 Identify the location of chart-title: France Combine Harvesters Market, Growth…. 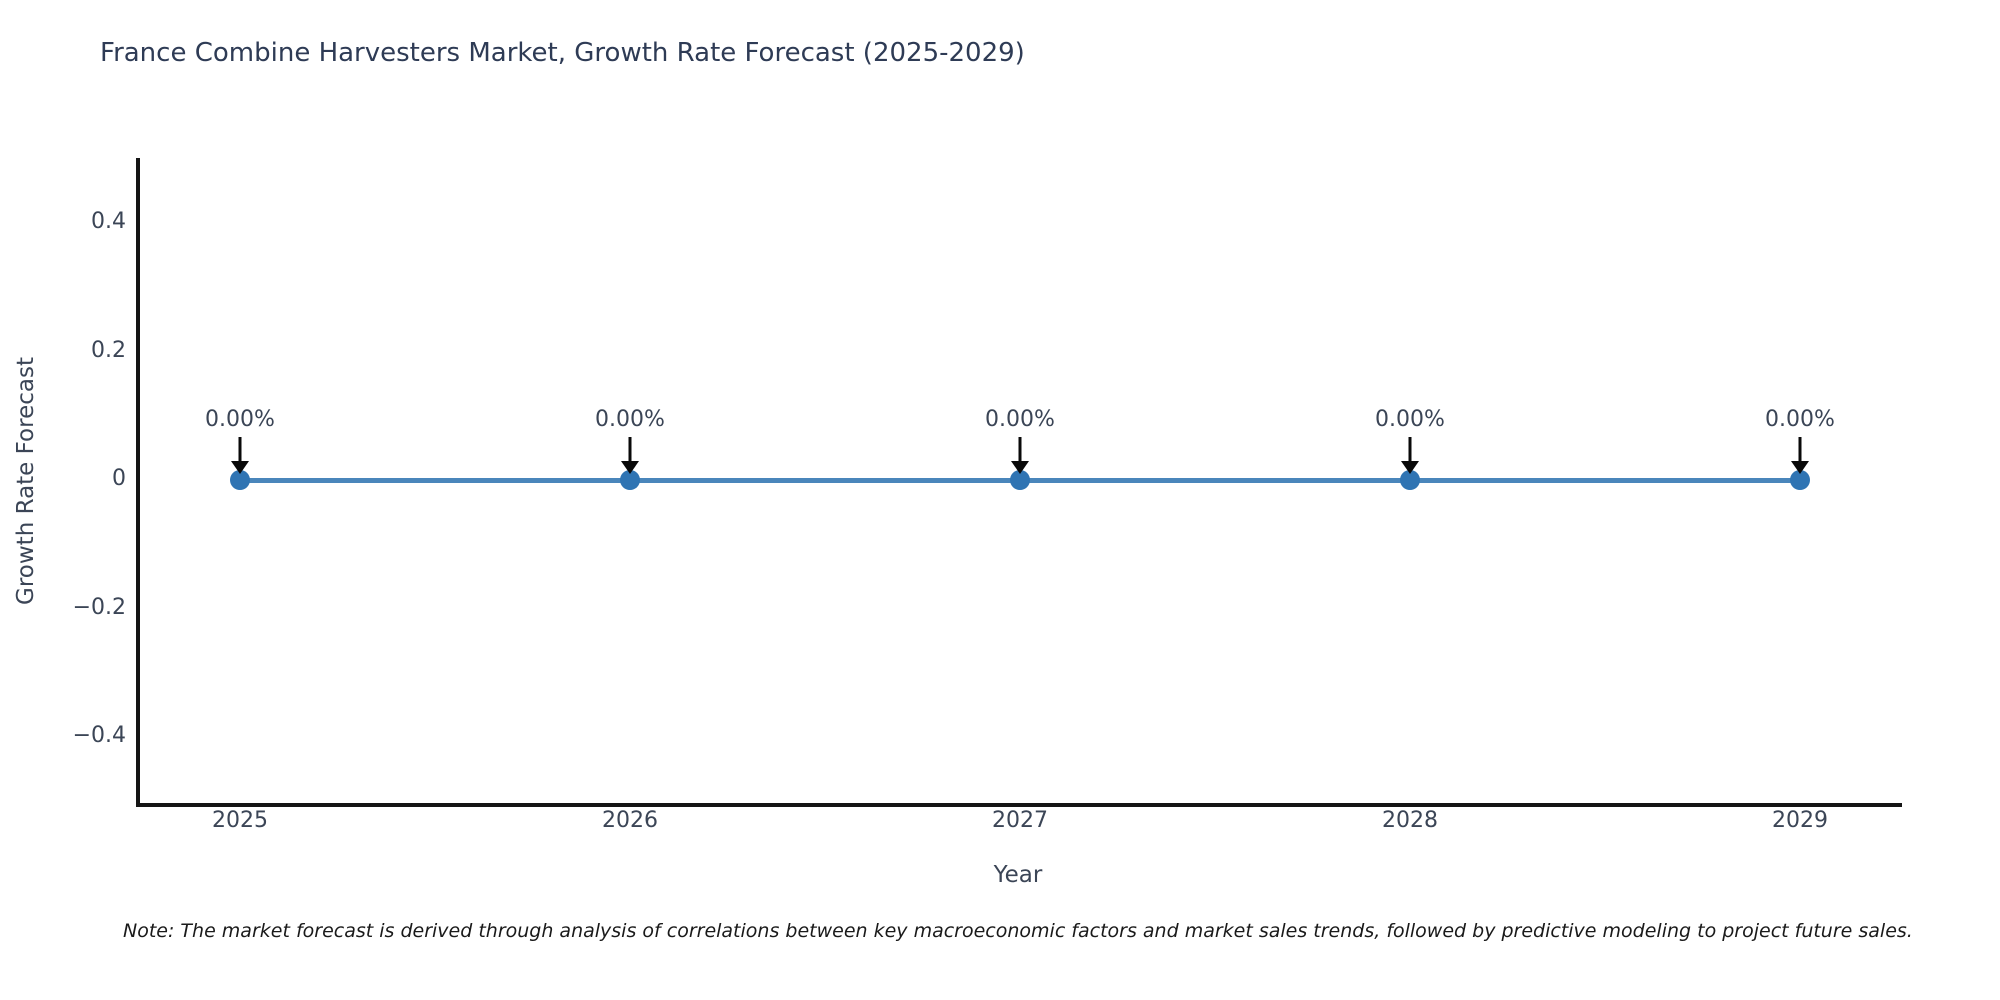
(562, 53).